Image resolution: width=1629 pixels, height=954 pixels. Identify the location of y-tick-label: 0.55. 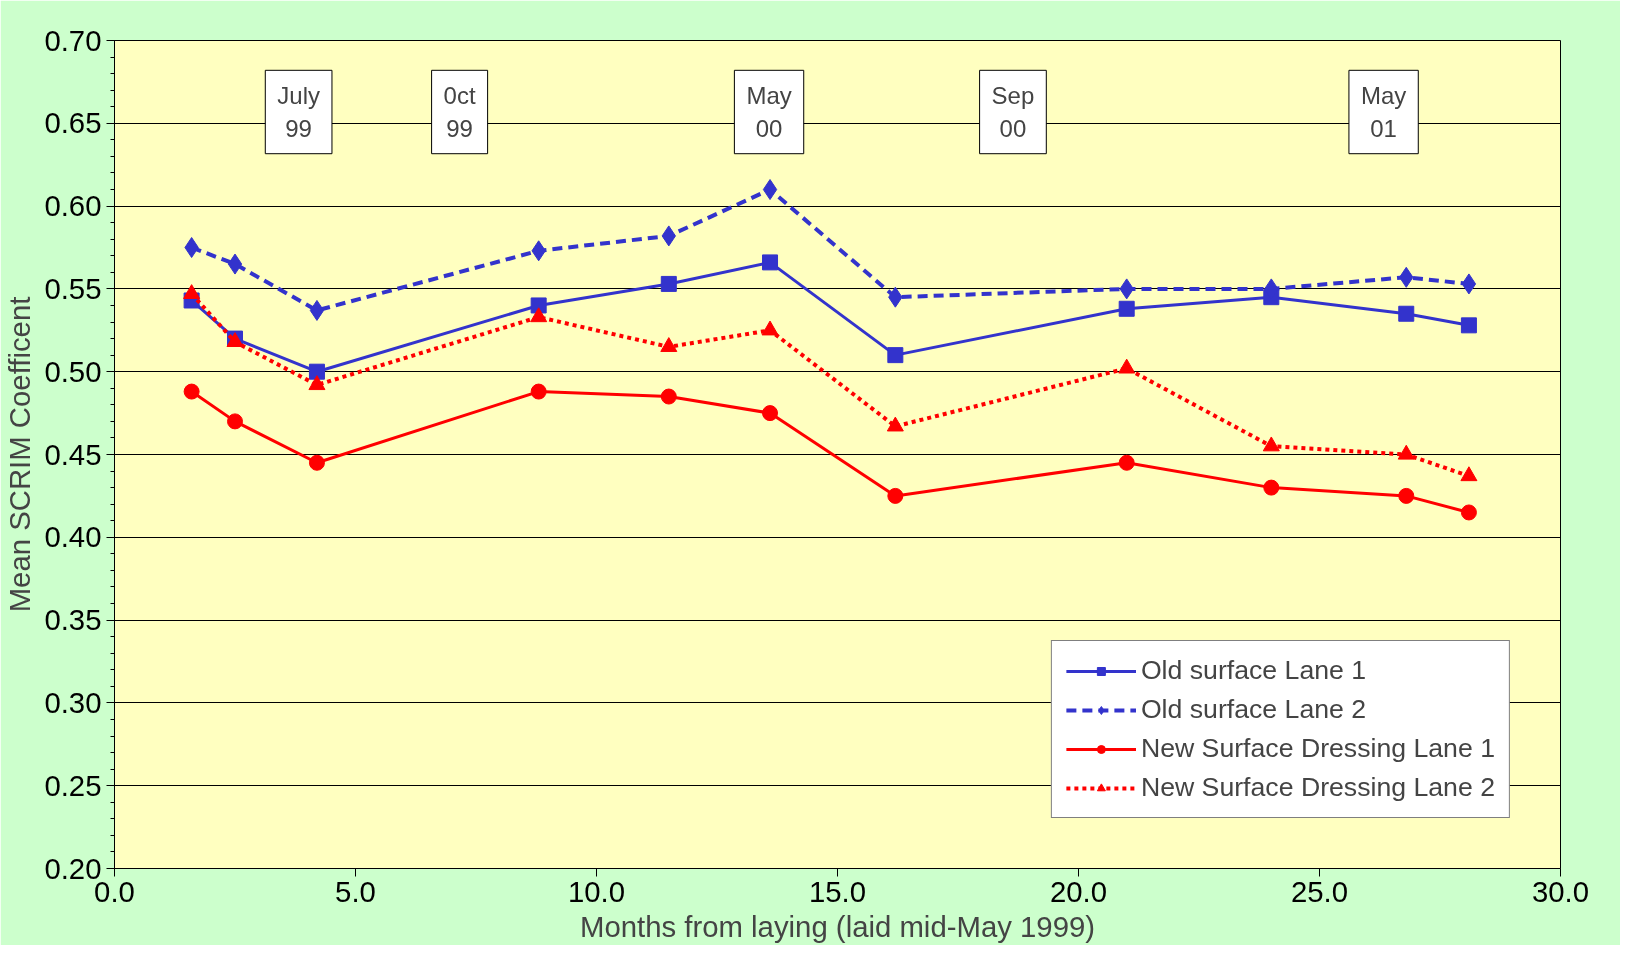
(73, 288).